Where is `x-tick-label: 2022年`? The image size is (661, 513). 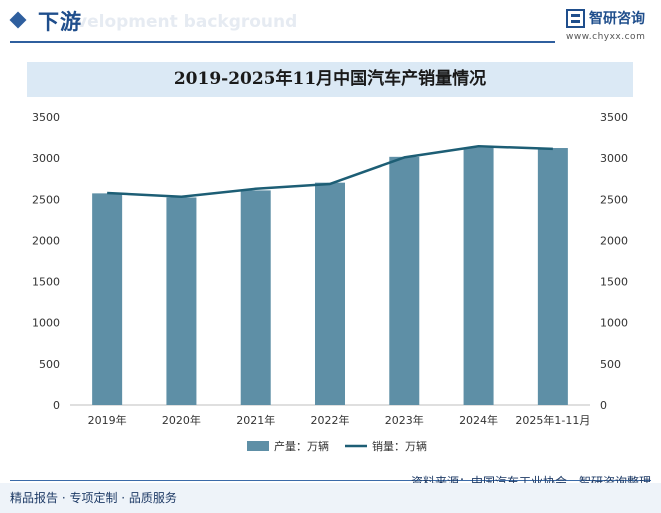
x-tick-label: 2022年 is located at coordinates (330, 420).